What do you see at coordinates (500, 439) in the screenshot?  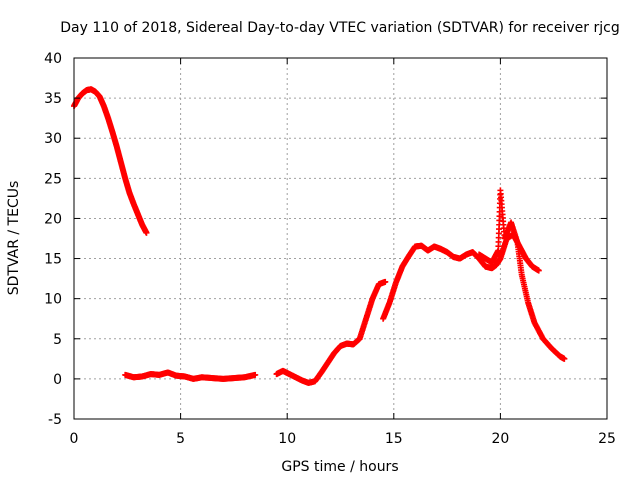 I see `x-tick-label: 20` at bounding box center [500, 439].